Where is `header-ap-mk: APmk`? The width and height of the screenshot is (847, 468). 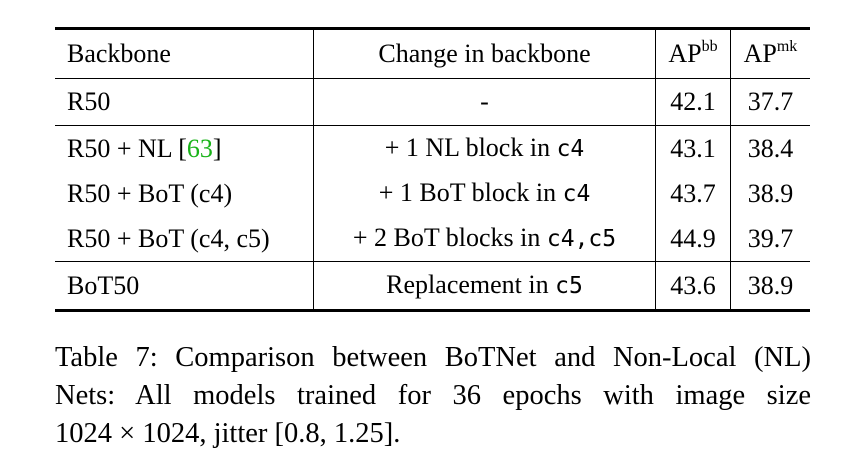 header-ap-mk: APmk is located at coordinates (770, 53).